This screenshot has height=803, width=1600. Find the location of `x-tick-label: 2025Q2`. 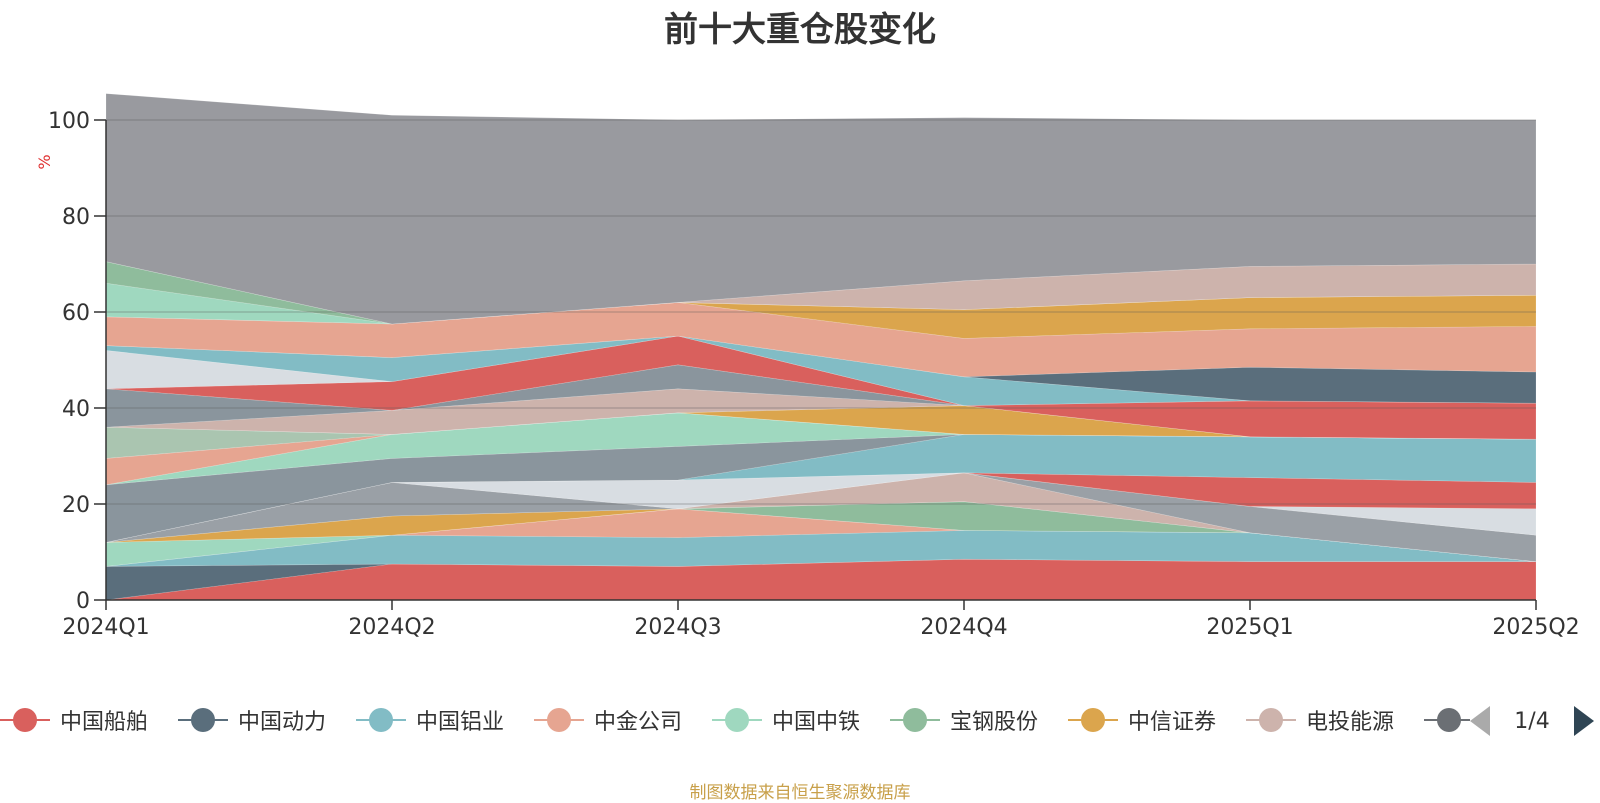

x-tick-label: 2025Q2 is located at coordinates (1535, 627).